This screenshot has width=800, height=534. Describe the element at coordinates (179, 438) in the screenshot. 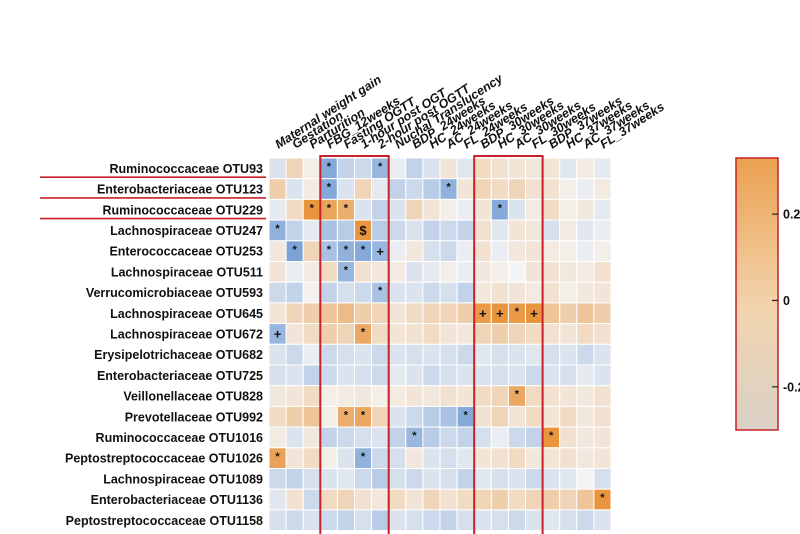

I see `row-label: Ruminococcaceae OTU1016` at that location.